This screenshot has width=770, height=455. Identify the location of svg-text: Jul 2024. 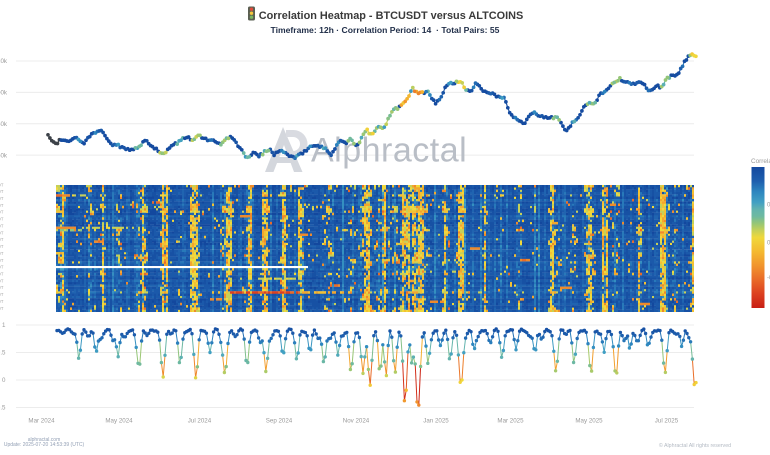
(200, 421).